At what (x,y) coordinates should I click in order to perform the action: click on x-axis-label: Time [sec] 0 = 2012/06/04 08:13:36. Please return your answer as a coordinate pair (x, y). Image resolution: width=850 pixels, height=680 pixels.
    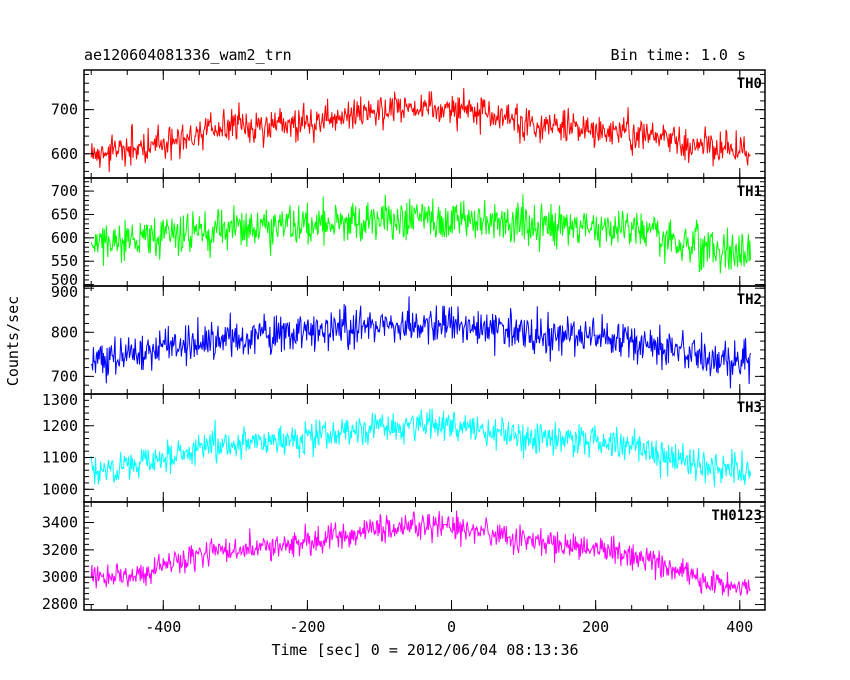
    Looking at the image, I should click on (424, 650).